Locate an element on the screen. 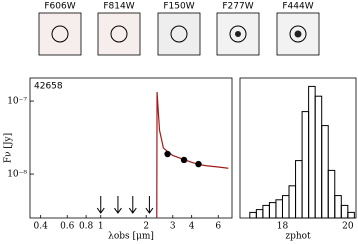 This screenshot has width=358, height=244. x-axis-label: λobs [μm] is located at coordinates (131, 237).